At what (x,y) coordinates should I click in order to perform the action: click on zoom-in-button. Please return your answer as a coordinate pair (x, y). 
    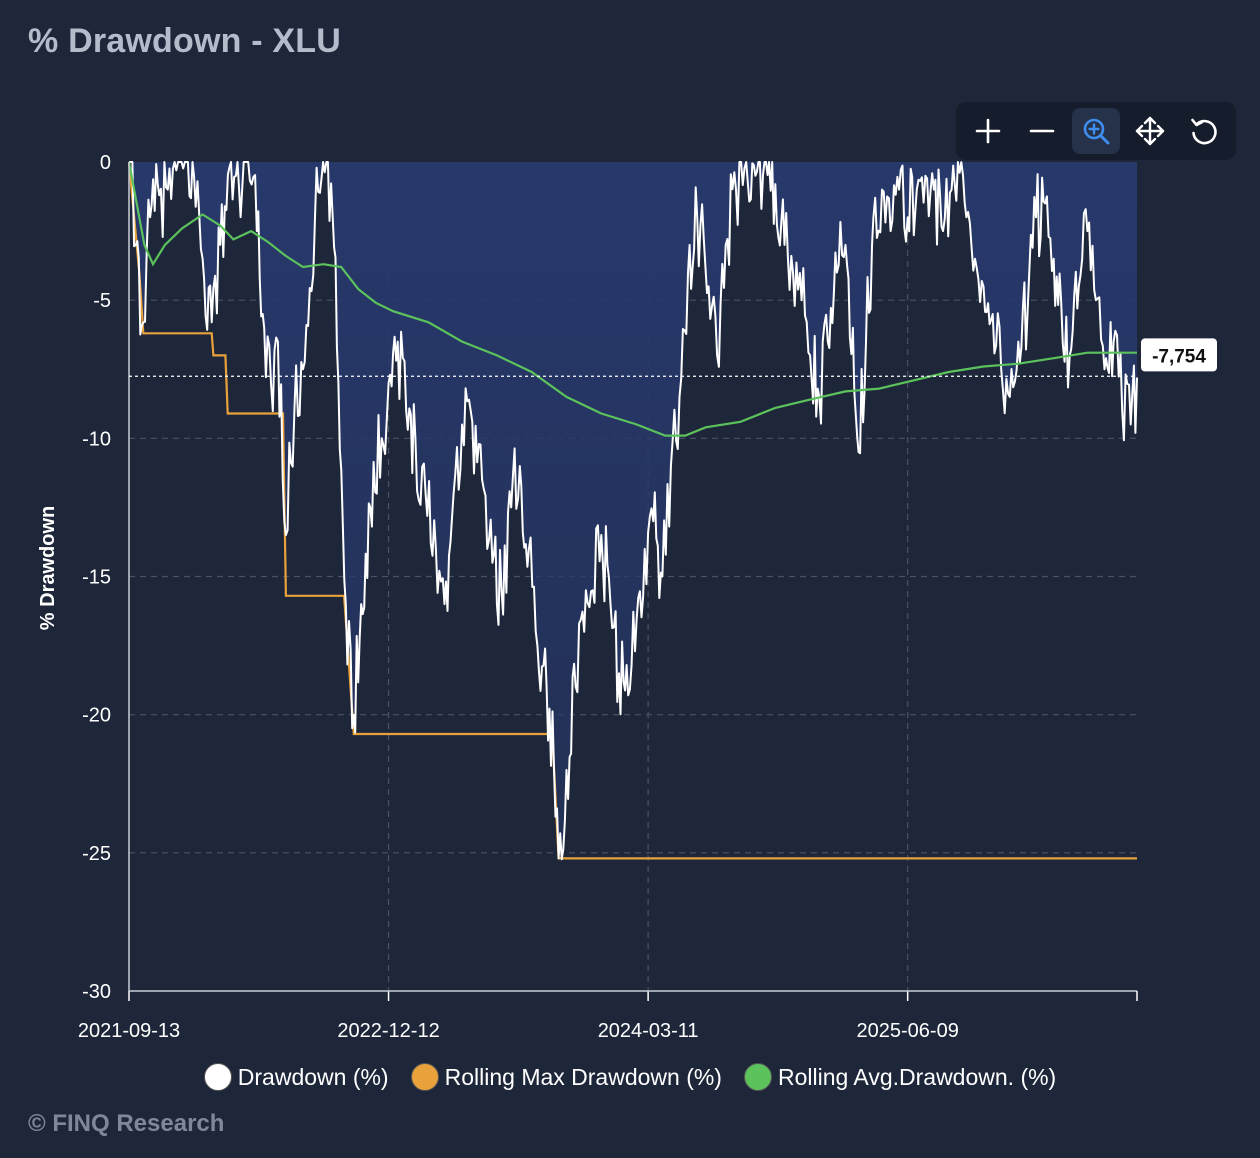
    Looking at the image, I should click on (988, 131).